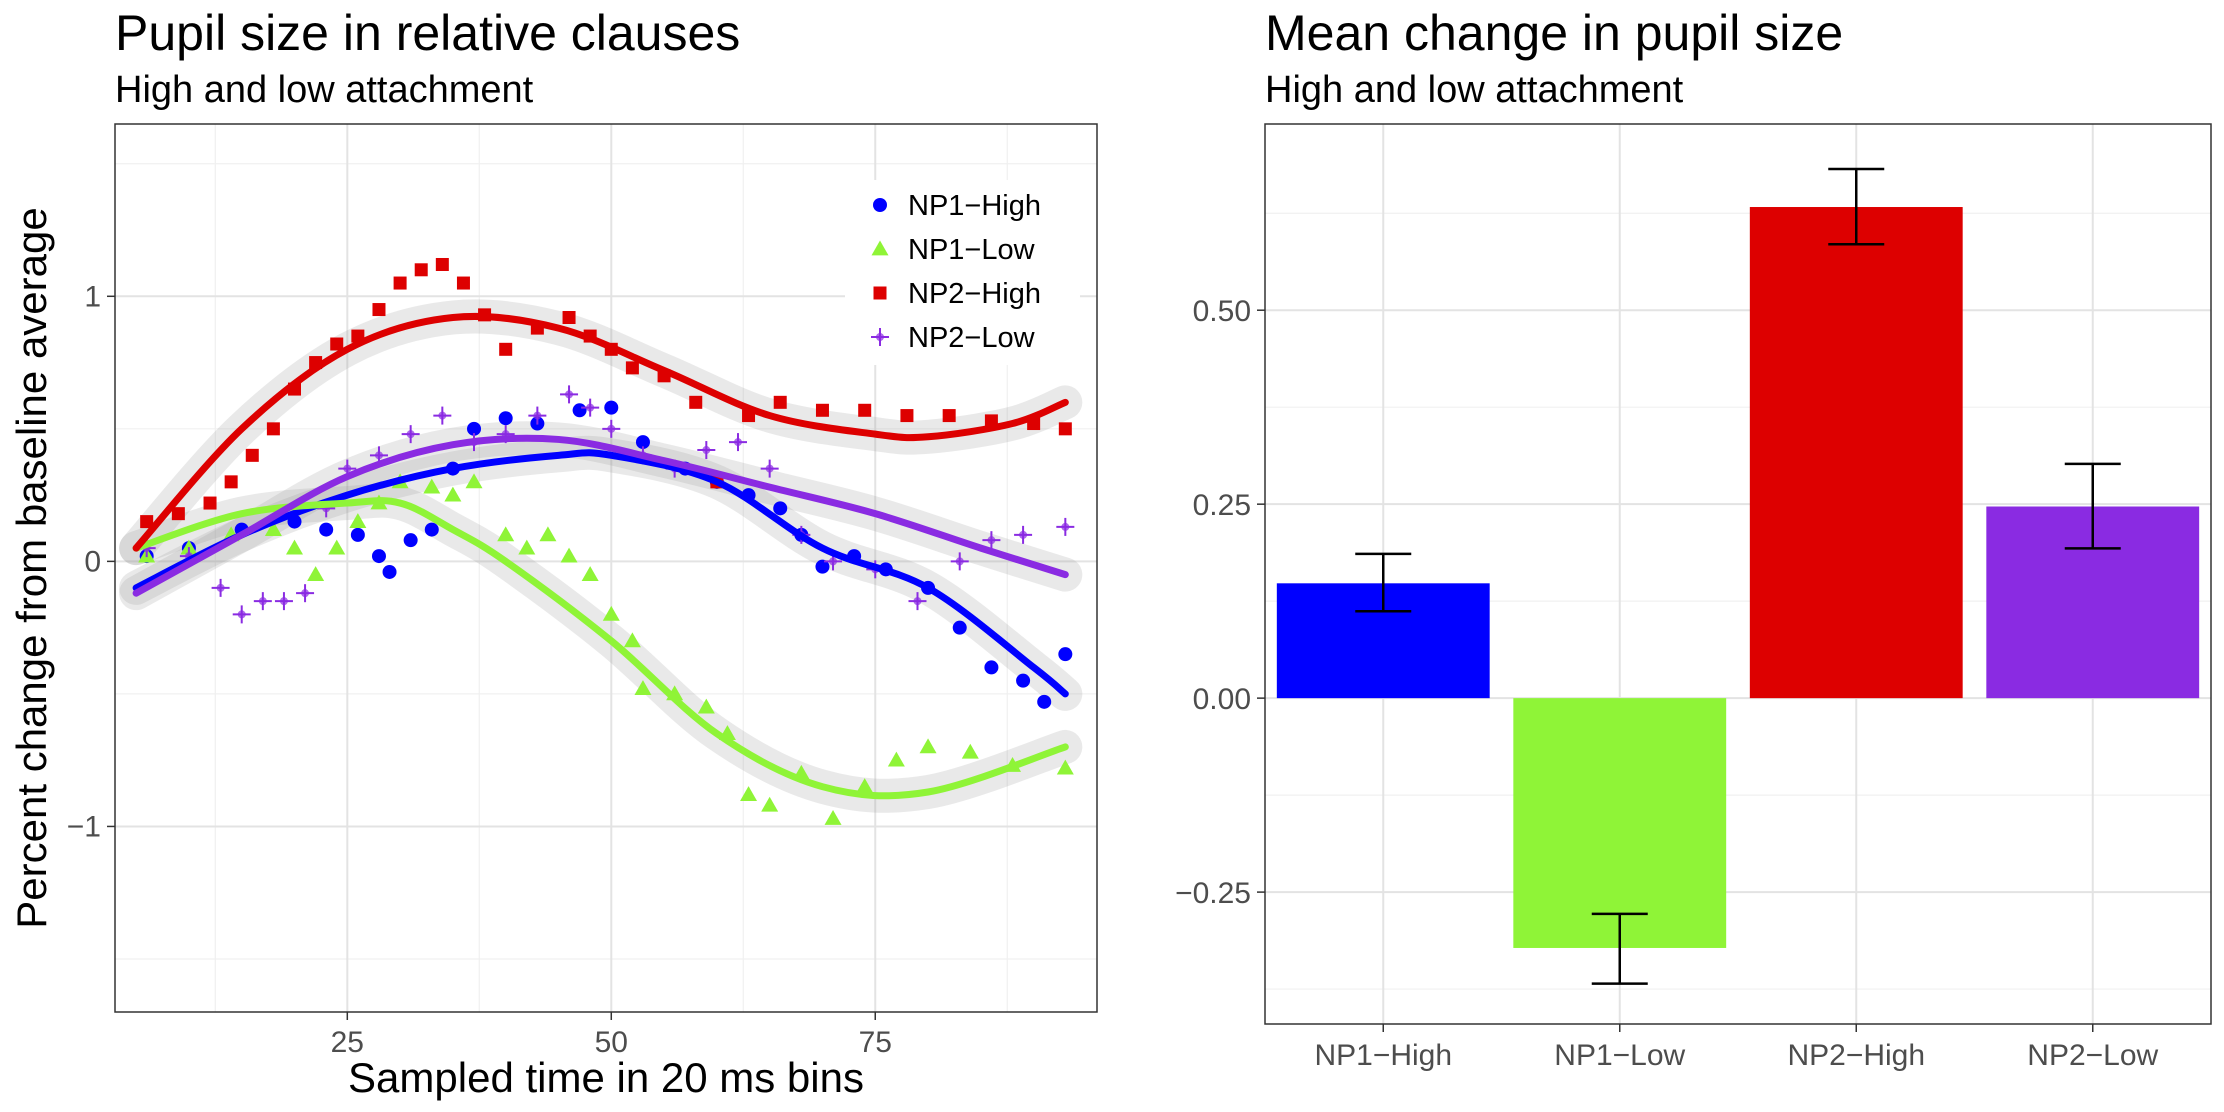 The image size is (2224, 1112). Describe the element at coordinates (1383, 582) in the screenshot. I see `error-bar-np1-high` at that location.